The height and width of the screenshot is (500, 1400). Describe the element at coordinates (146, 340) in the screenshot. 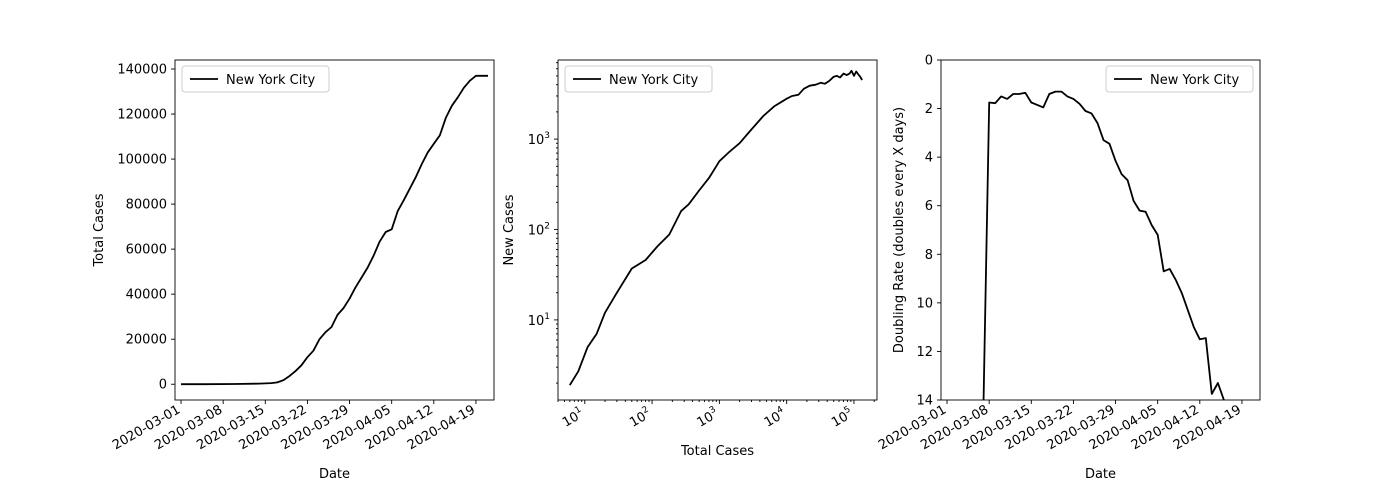

I see `y-tick-label: 20000` at that location.